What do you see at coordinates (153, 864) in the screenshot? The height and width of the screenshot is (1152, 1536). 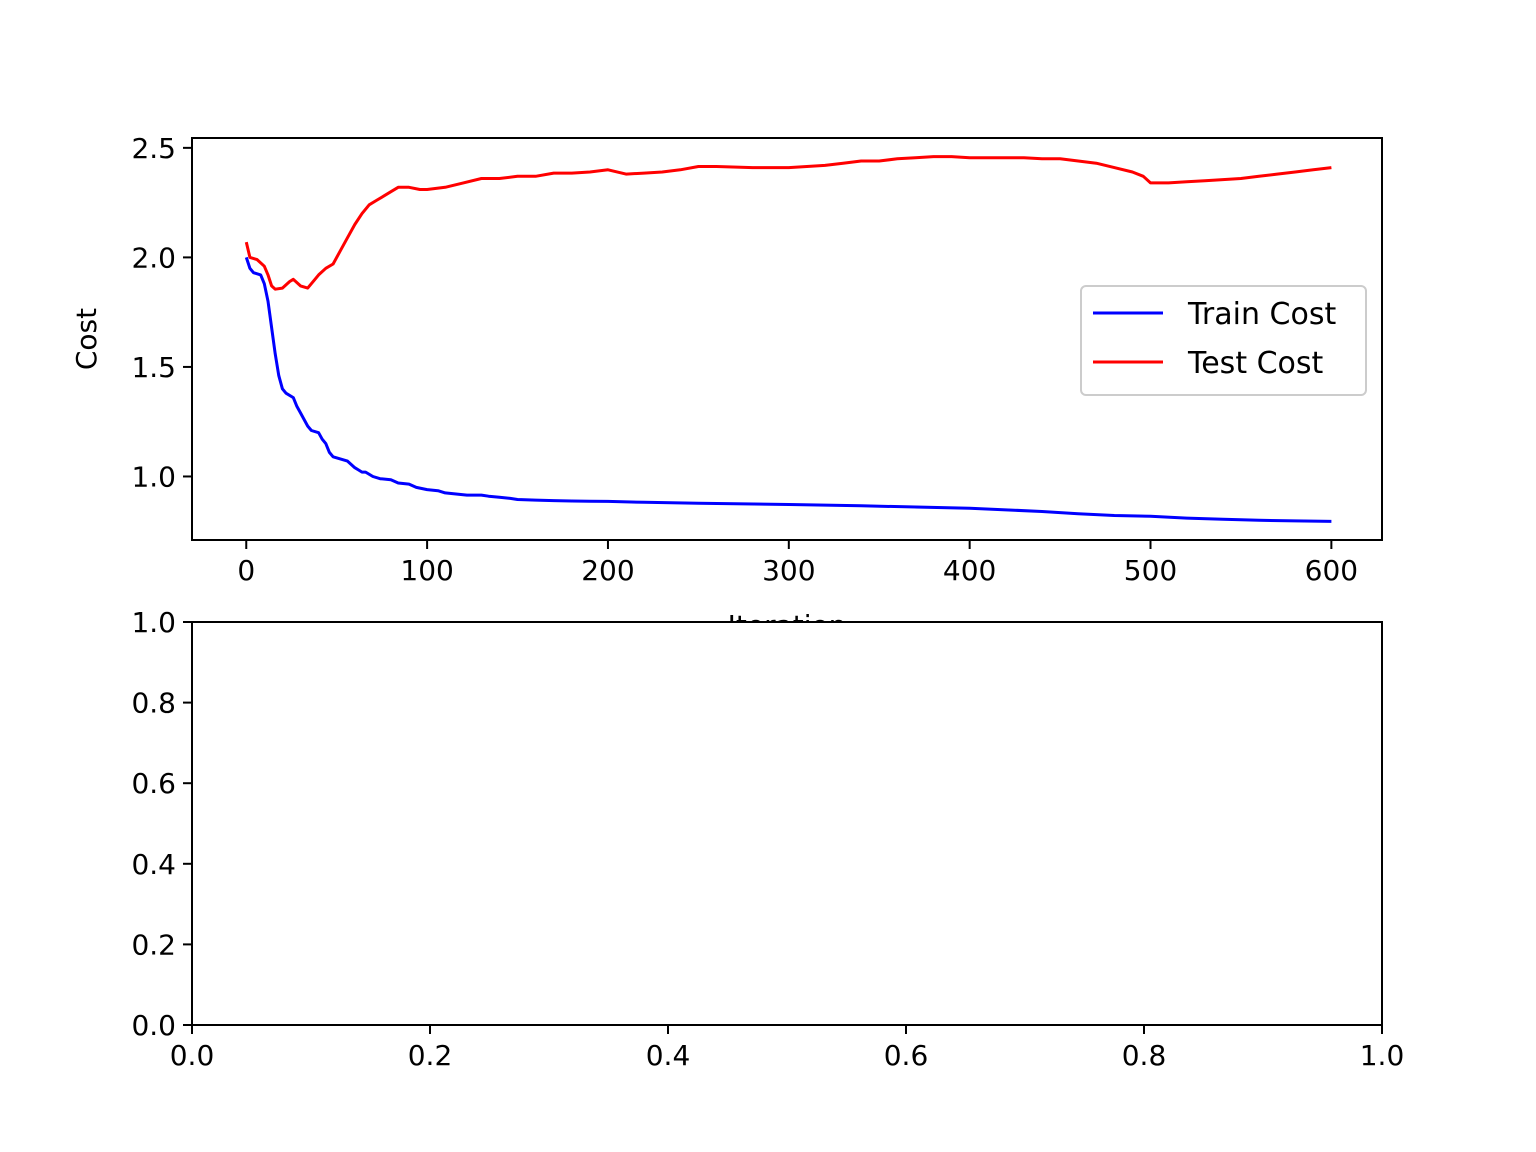 I see `y-tick-label: 0.4` at bounding box center [153, 864].